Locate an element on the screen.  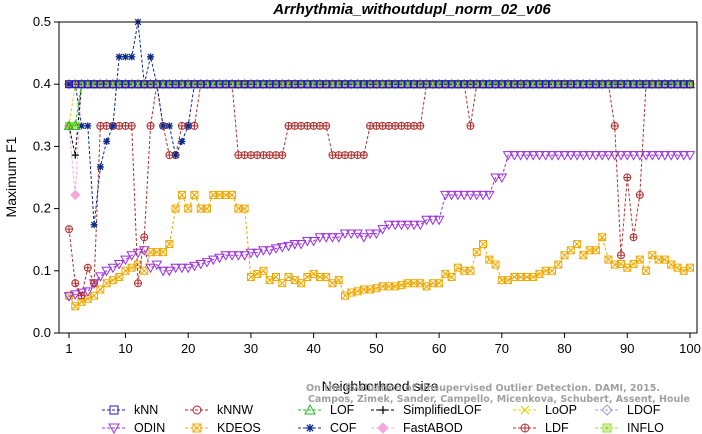
x-tick-label: 40 is located at coordinates (313, 348).